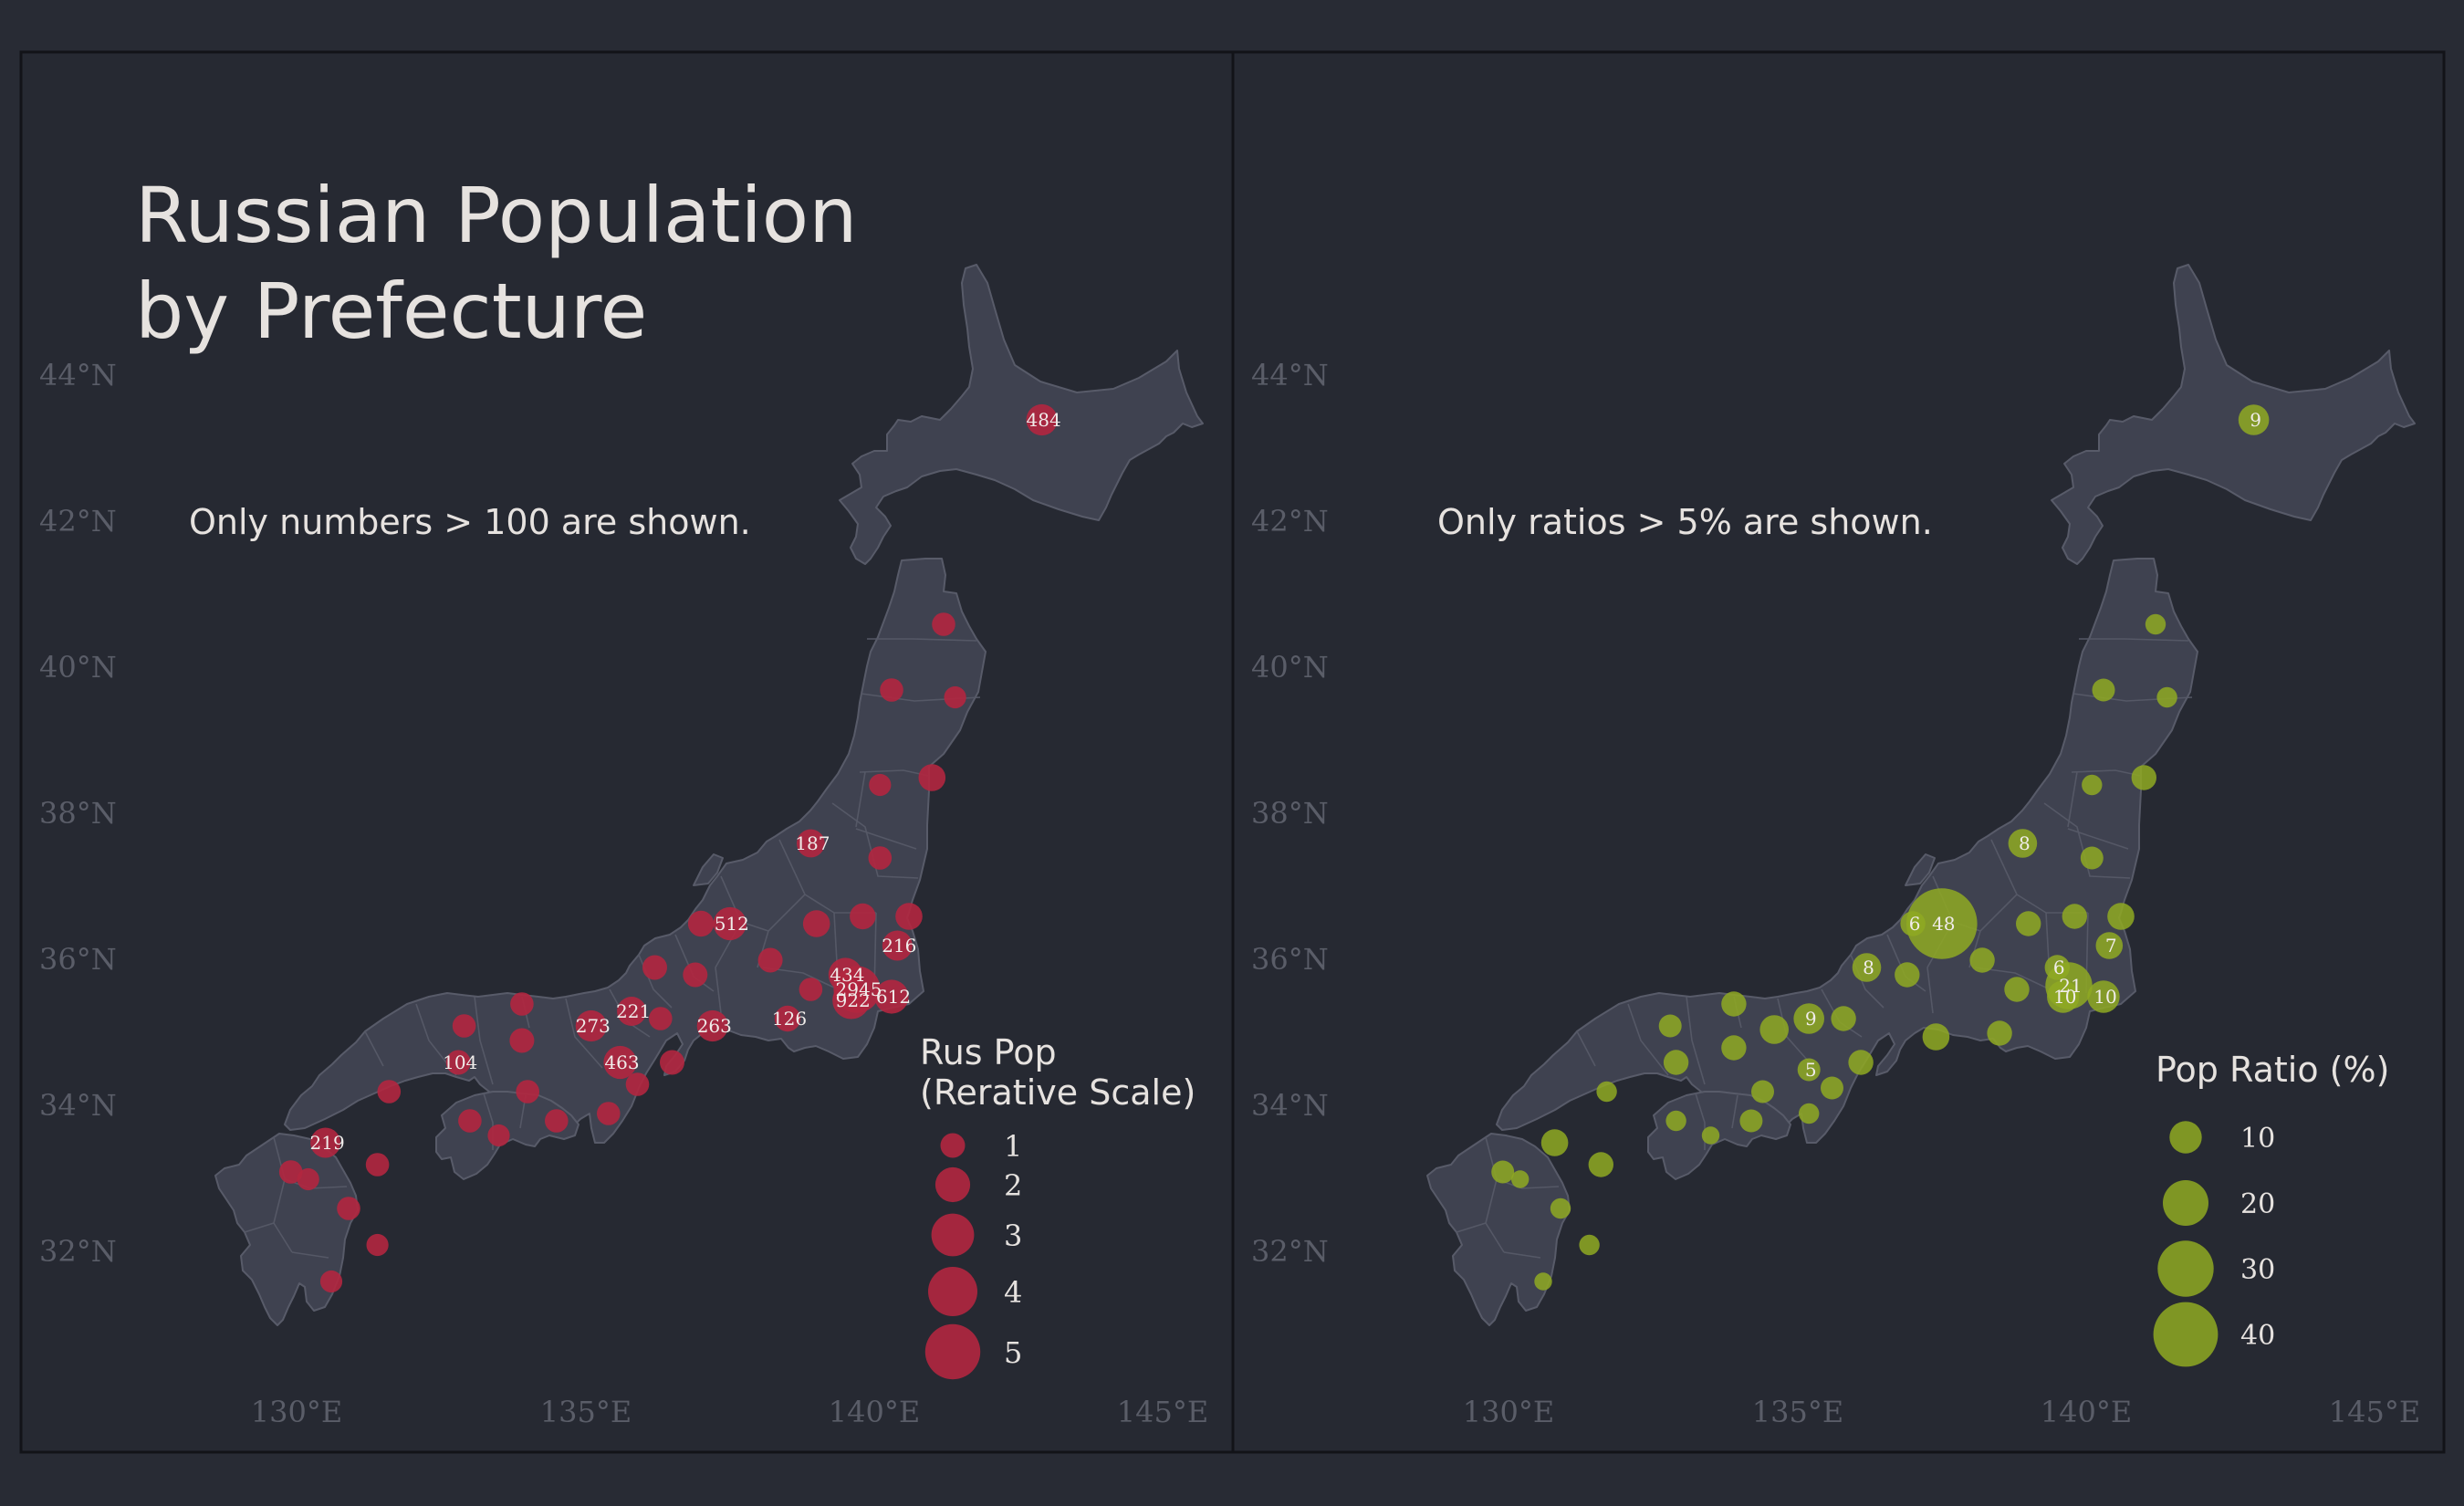 The height and width of the screenshot is (1506, 2464). Describe the element at coordinates (2257, 1270) in the screenshot. I see `legend-label: 30` at that location.